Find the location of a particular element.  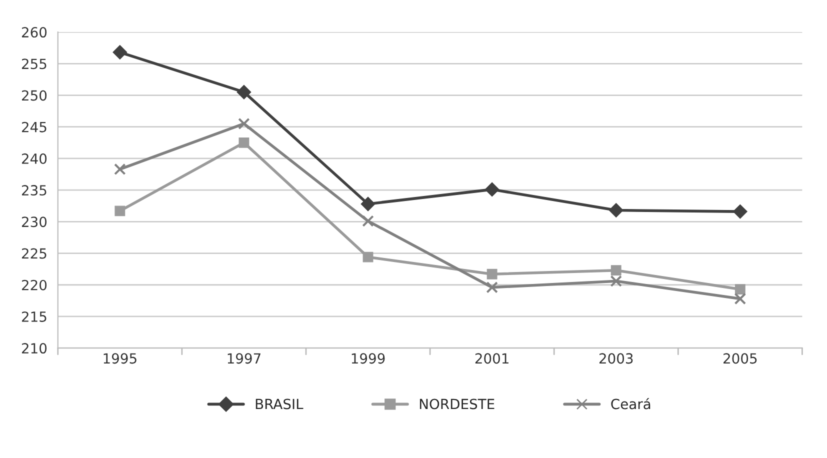

legend-label: Ceará is located at coordinates (630, 404).